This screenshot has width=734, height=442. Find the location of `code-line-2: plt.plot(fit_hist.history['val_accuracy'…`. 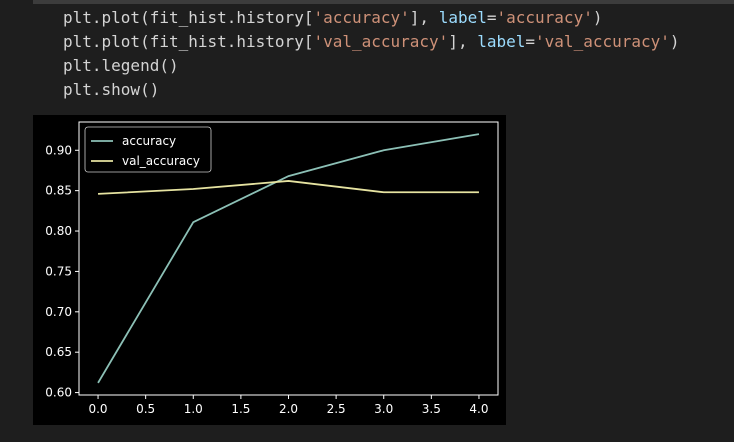

code-line-2: plt.plot(fit_hist.history['val_accuracy'… is located at coordinates (371, 42).